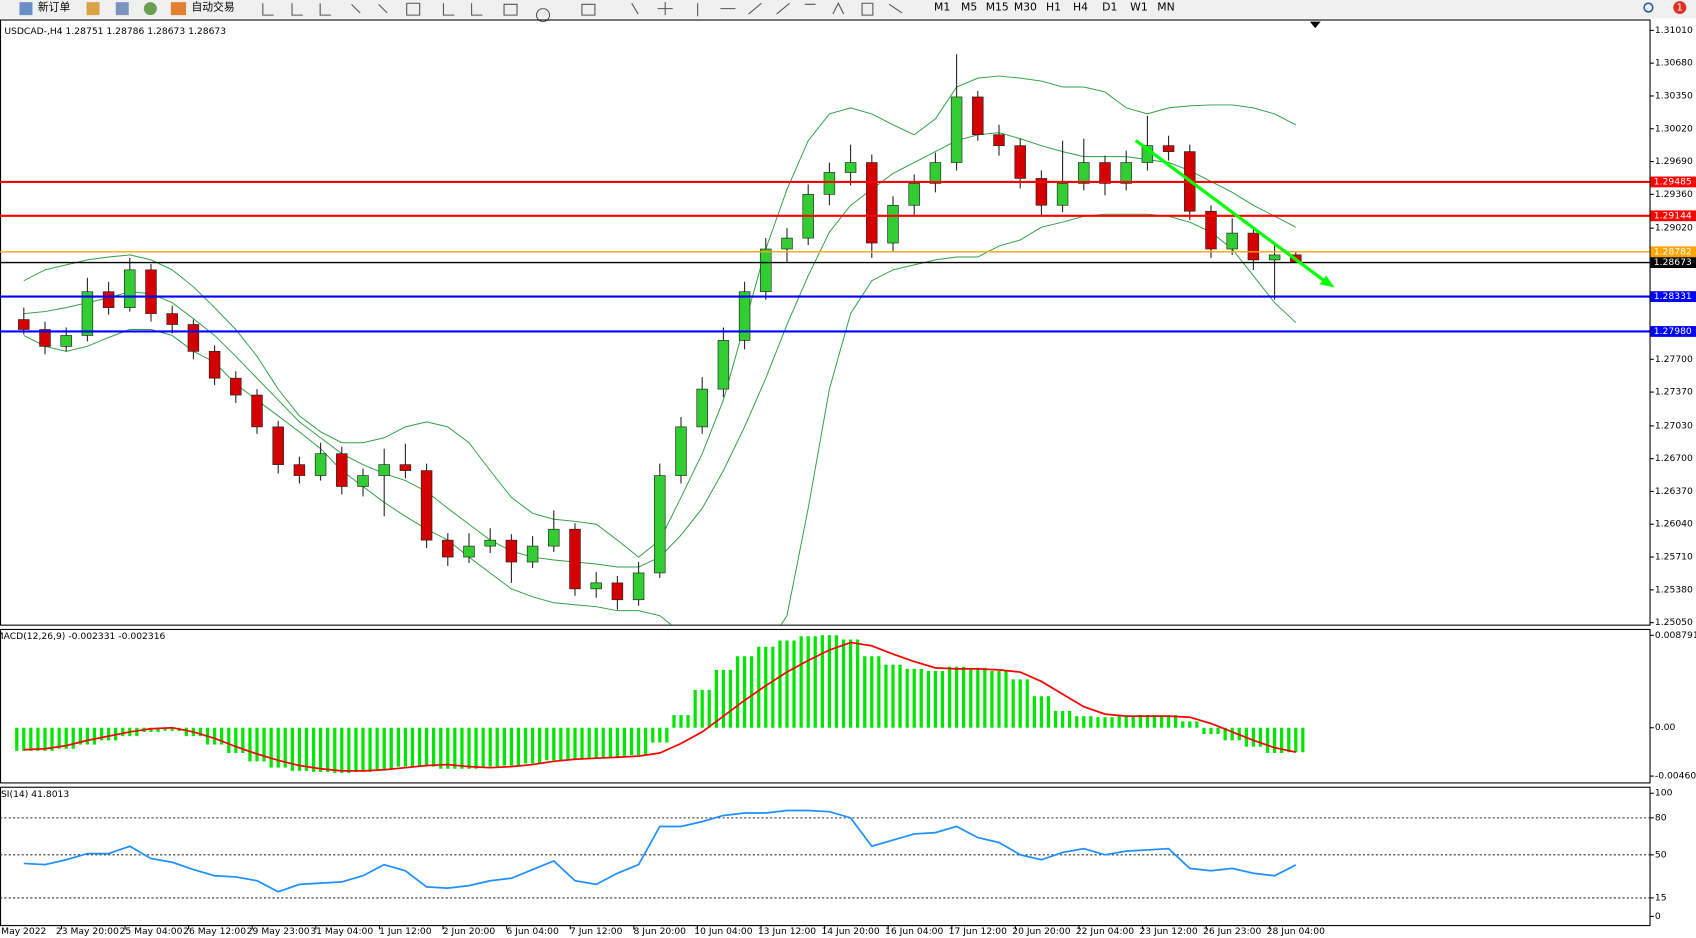 The height and width of the screenshot is (938, 1696). What do you see at coordinates (278, 931) in the screenshot?
I see `x-tick-label: 29 May 23:00` at bounding box center [278, 931].